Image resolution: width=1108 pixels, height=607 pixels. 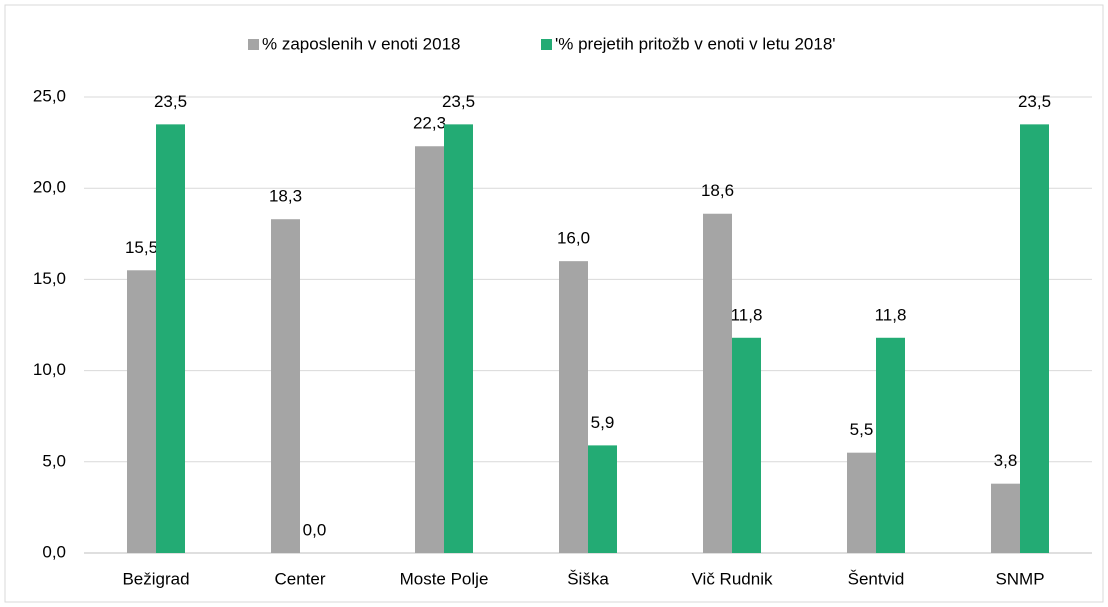 I want to click on x-tick-label: Vič Rudnik, so click(x=732, y=578).